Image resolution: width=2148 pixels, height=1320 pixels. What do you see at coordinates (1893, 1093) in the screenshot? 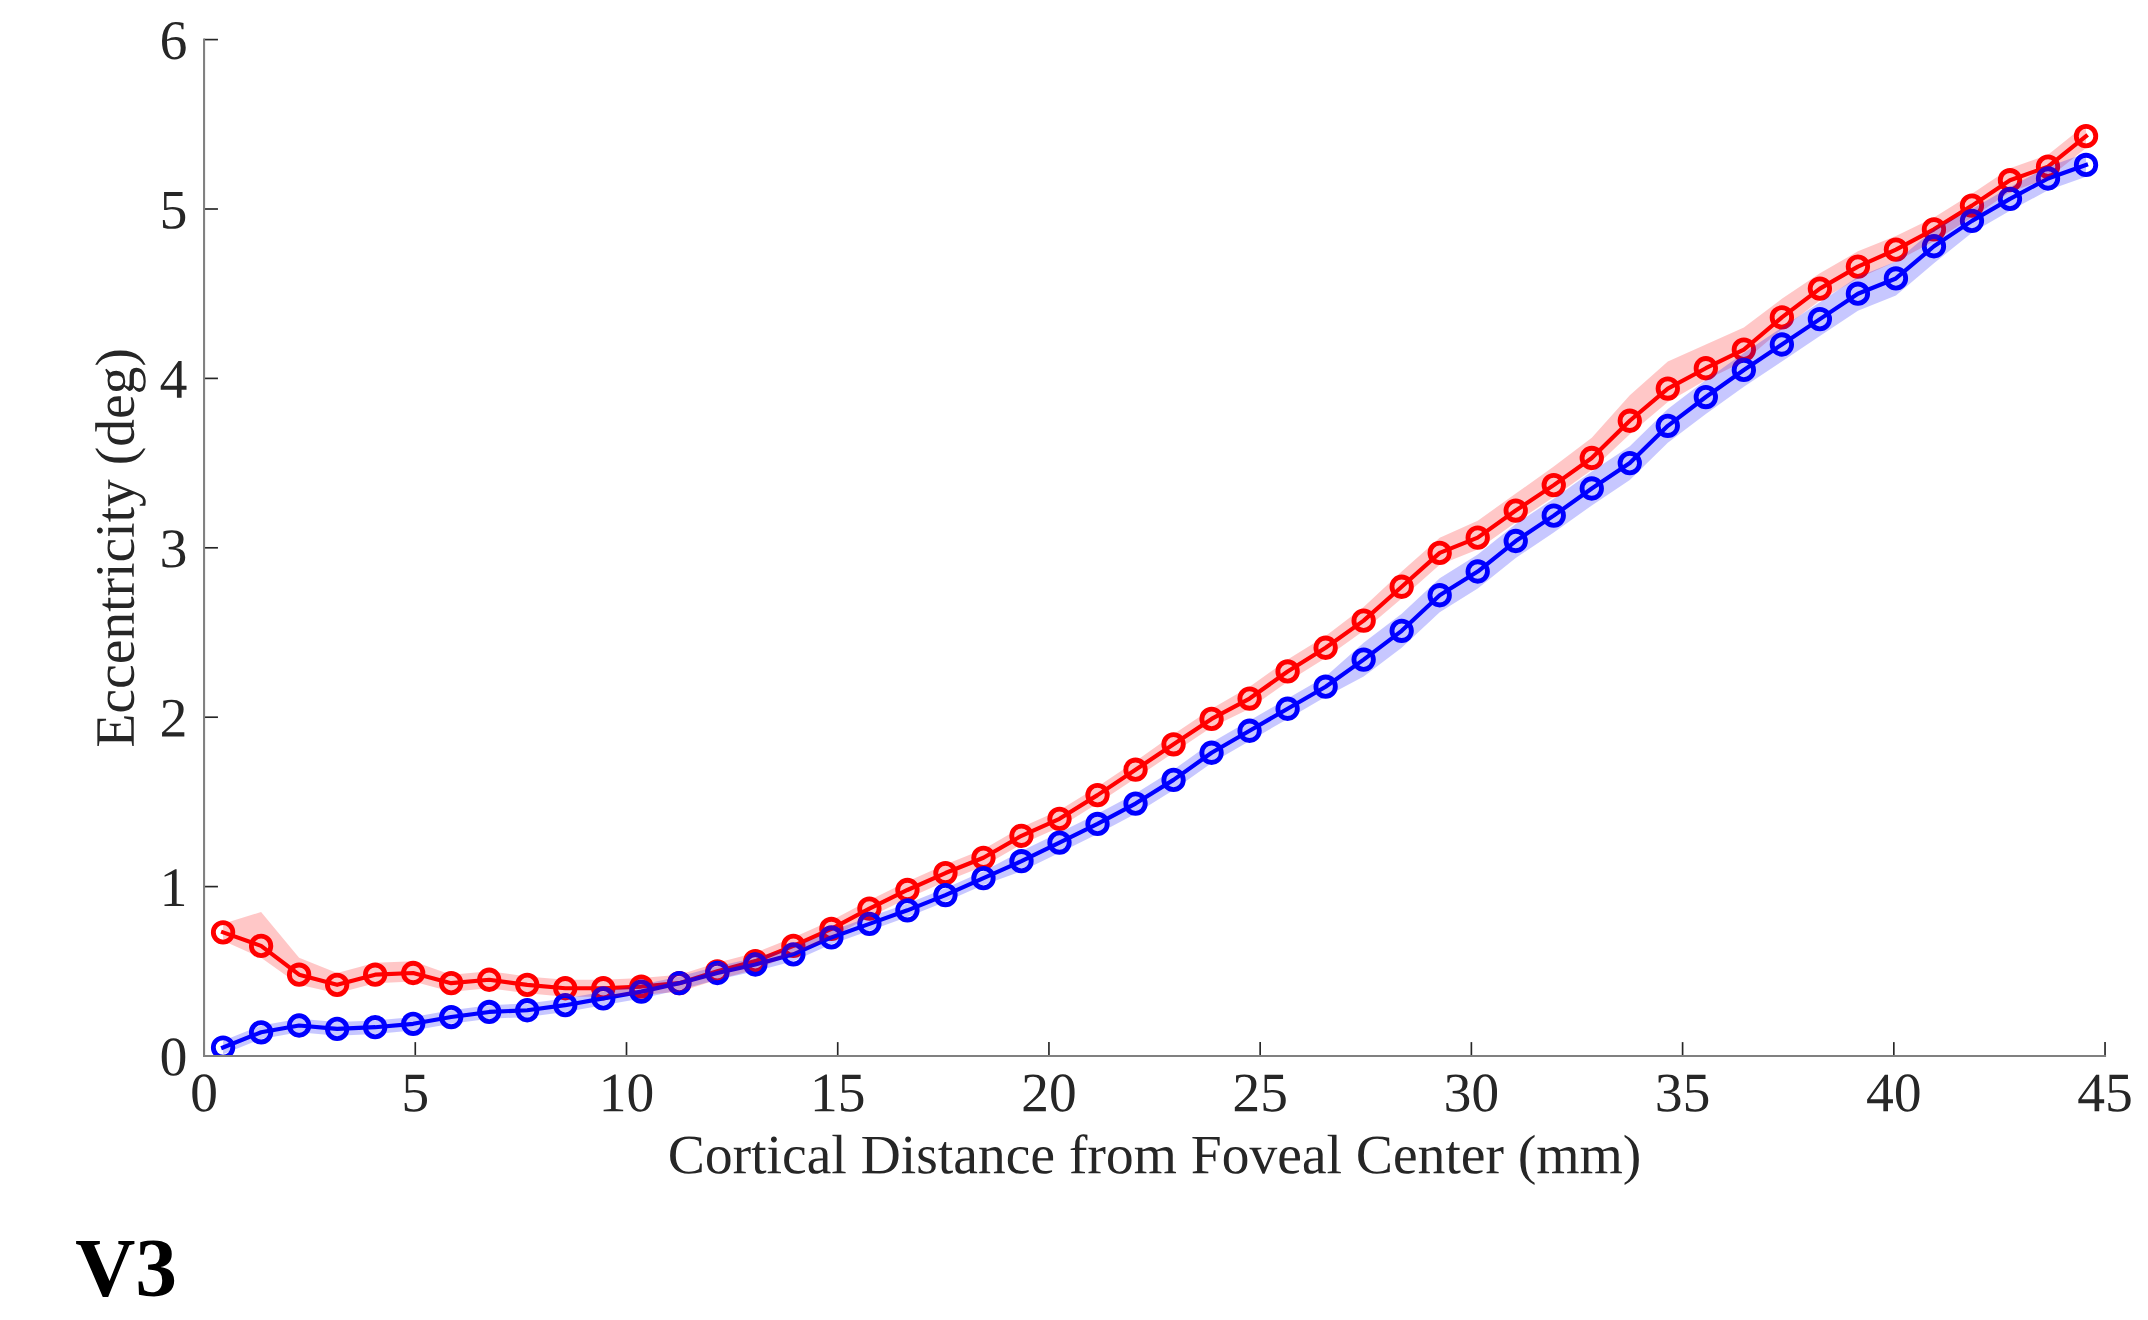
I see `x-tick-label: 40` at bounding box center [1893, 1093].